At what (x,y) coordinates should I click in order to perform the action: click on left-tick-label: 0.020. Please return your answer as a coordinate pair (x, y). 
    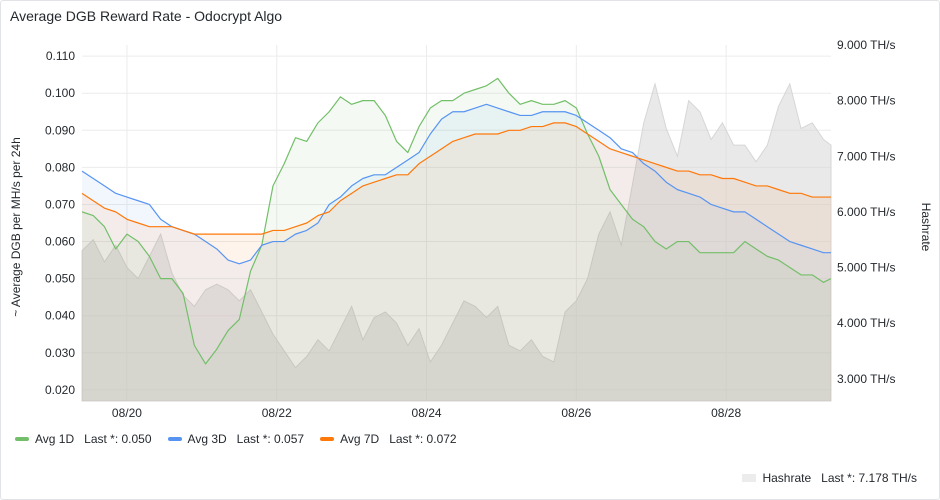
    Looking at the image, I should click on (60, 390).